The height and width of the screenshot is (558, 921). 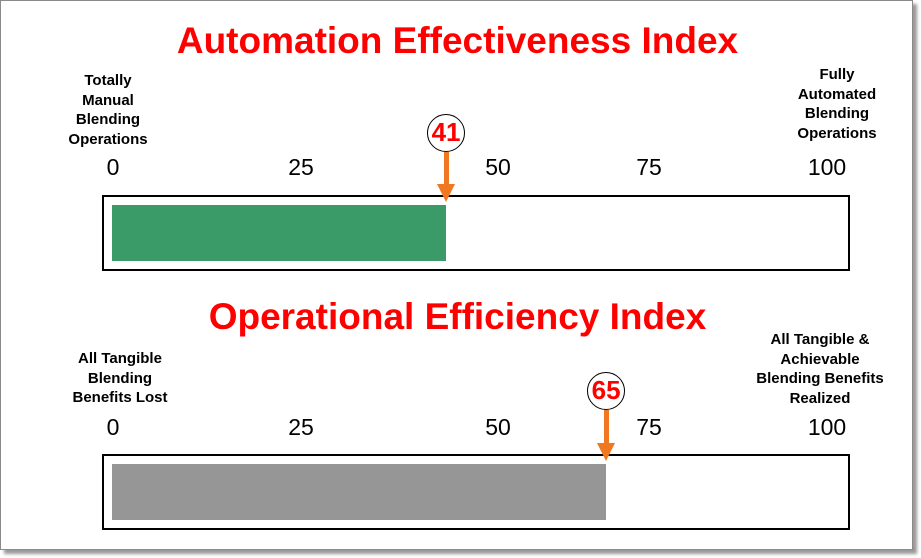 What do you see at coordinates (457, 316) in the screenshot?
I see `gauge-title-efficiency: Operational Efficiency Index` at bounding box center [457, 316].